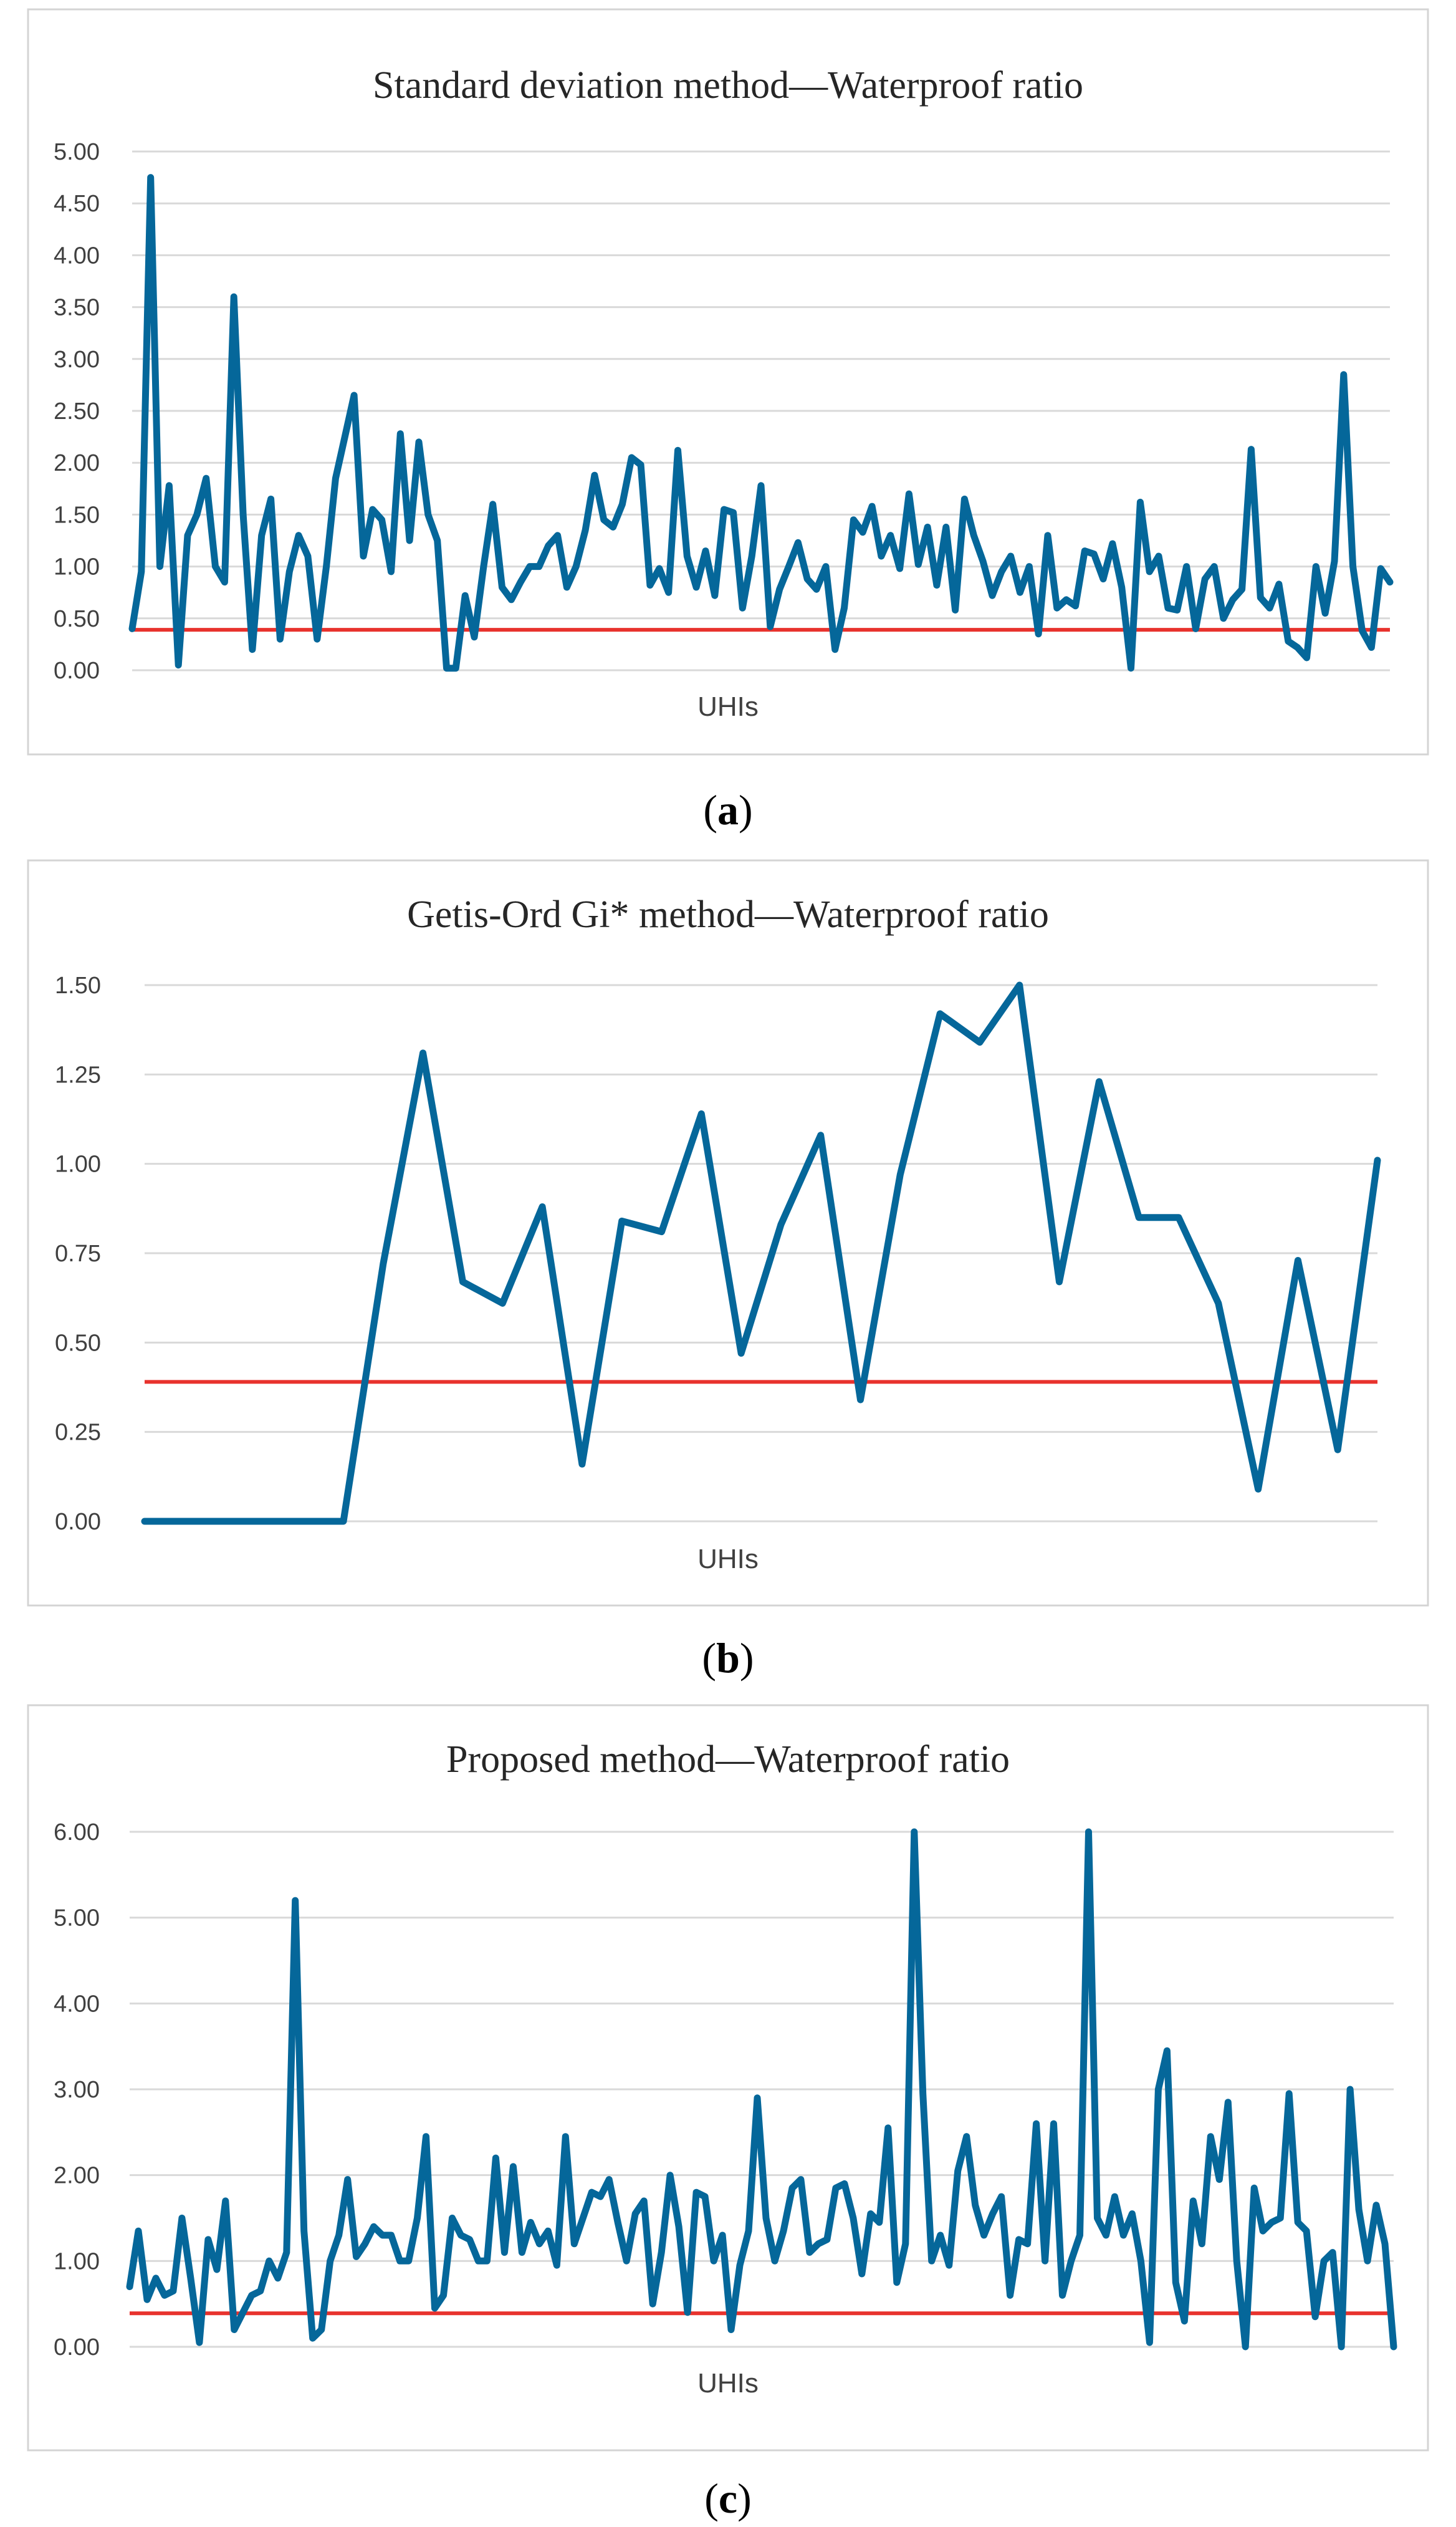 The image size is (1456, 2527). What do you see at coordinates (77, 619) in the screenshot?
I see `panel-a-y-tick-label: 0.50` at bounding box center [77, 619].